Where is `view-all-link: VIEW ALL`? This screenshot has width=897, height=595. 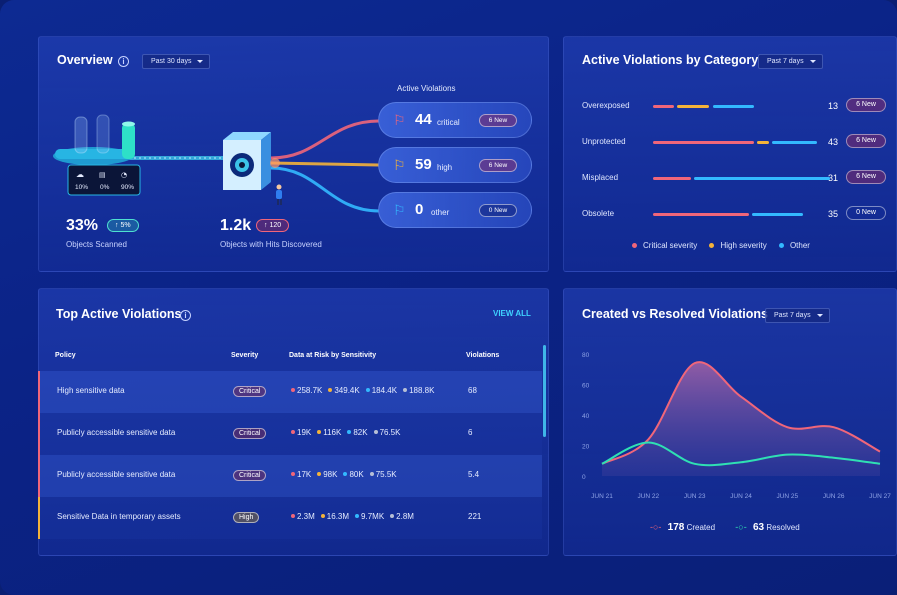 view-all-link: VIEW ALL is located at coordinates (512, 313).